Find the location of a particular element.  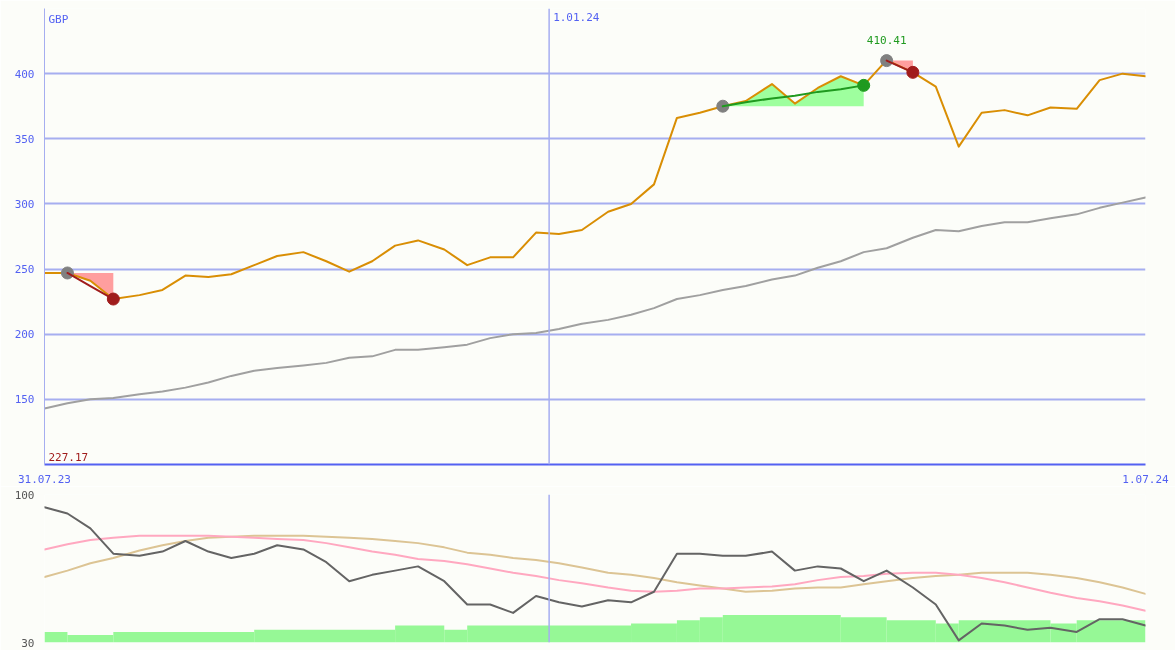

data-label: 410.41 is located at coordinates (886, 41).